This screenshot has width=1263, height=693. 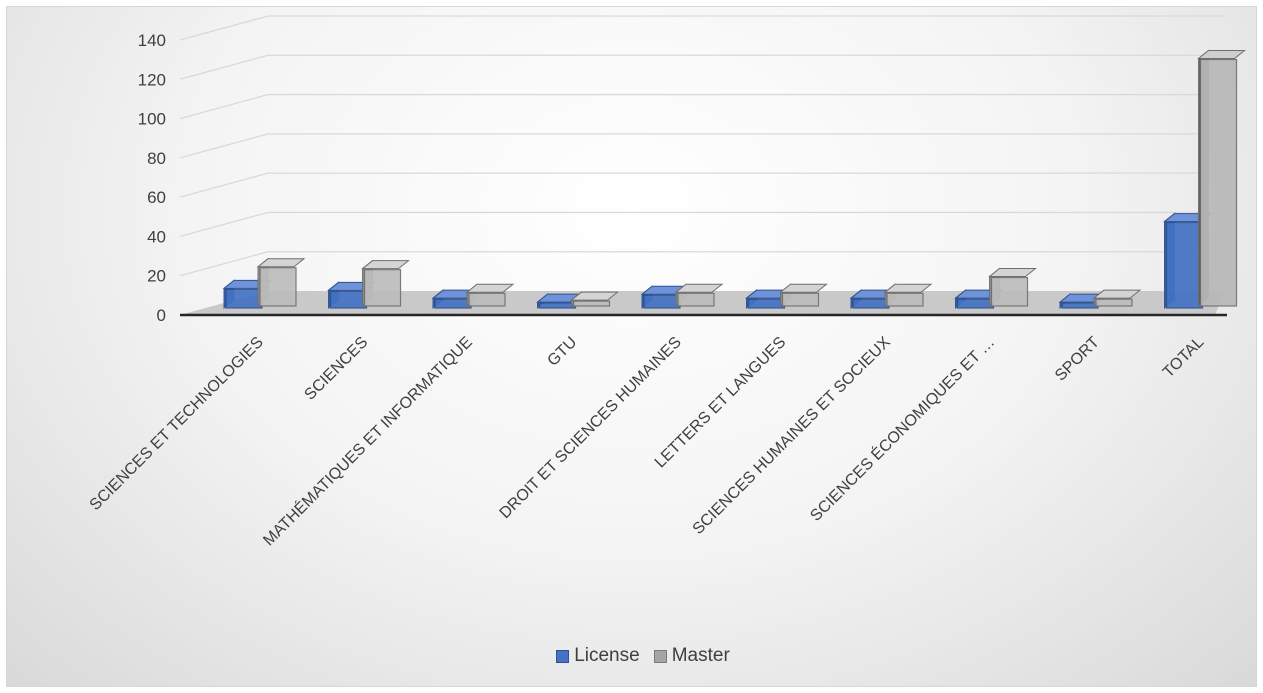 I want to click on x-tick-label: MATHÉMATIQUES ET INFORMATIQUE, so click(x=367, y=440).